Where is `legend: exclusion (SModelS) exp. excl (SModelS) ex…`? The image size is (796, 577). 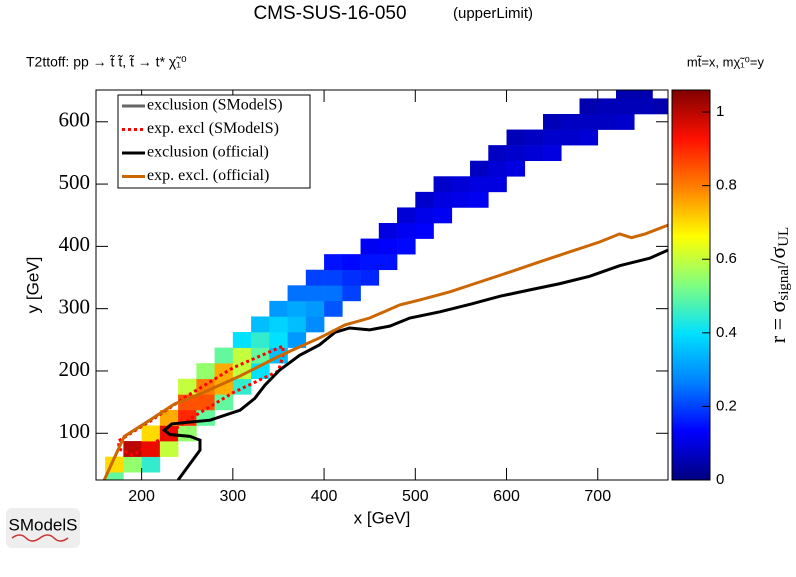
legend: exclusion (SModelS) exp. excl (SModelS) ex… is located at coordinates (214, 141).